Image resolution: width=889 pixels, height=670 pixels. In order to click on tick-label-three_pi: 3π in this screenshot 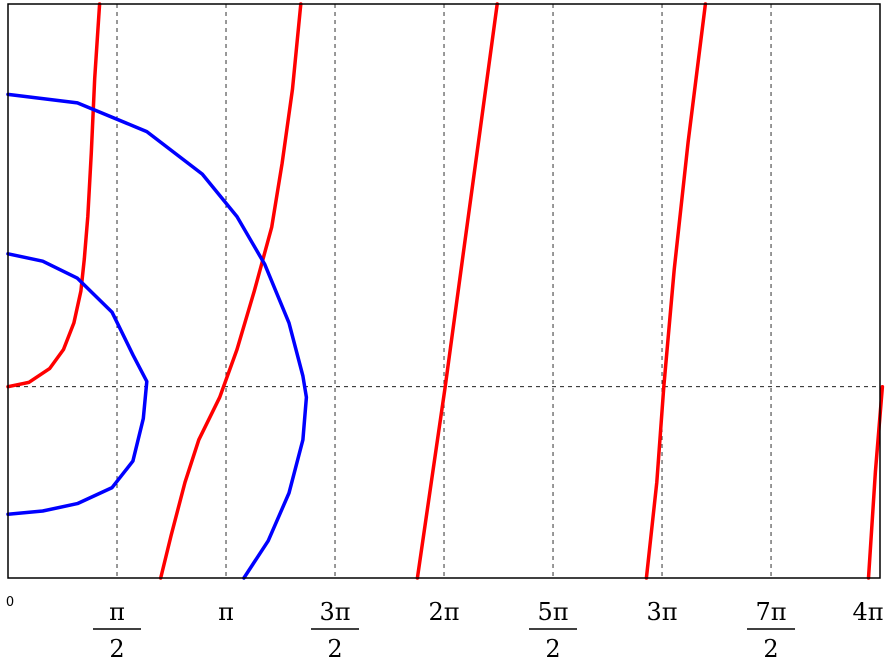, I will do `click(661, 612)`.